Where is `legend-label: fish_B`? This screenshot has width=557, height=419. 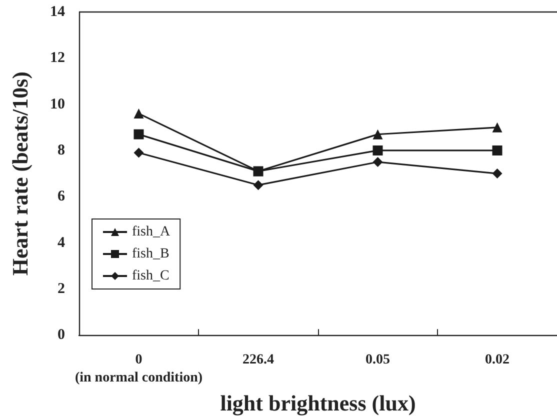 legend-label: fish_B is located at coordinates (151, 254).